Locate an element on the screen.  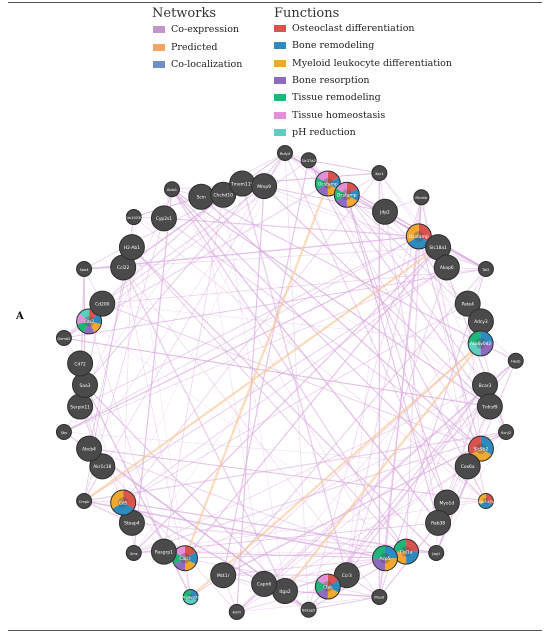
gene-label: Bcar3 is located at coordinates (485, 386).